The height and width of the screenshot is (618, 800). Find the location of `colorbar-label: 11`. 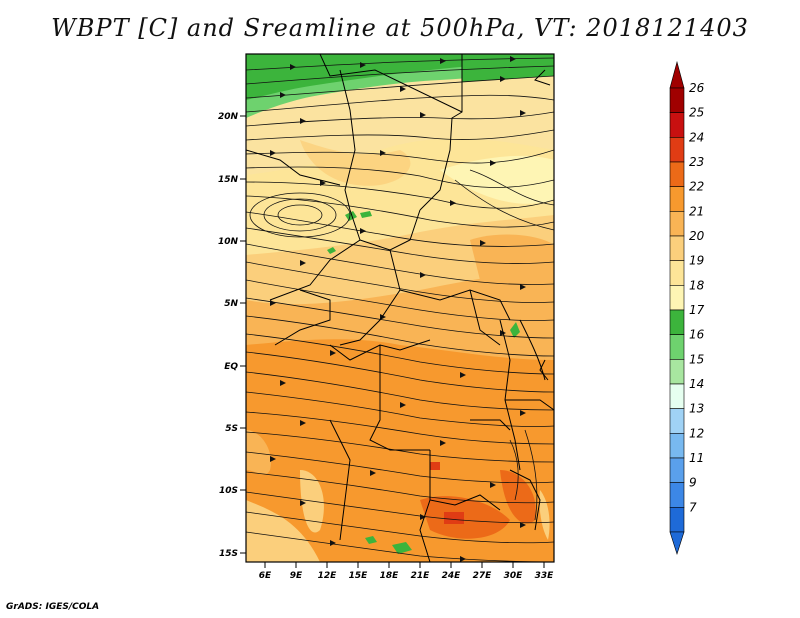

colorbar-label: 11 is located at coordinates (696, 458).